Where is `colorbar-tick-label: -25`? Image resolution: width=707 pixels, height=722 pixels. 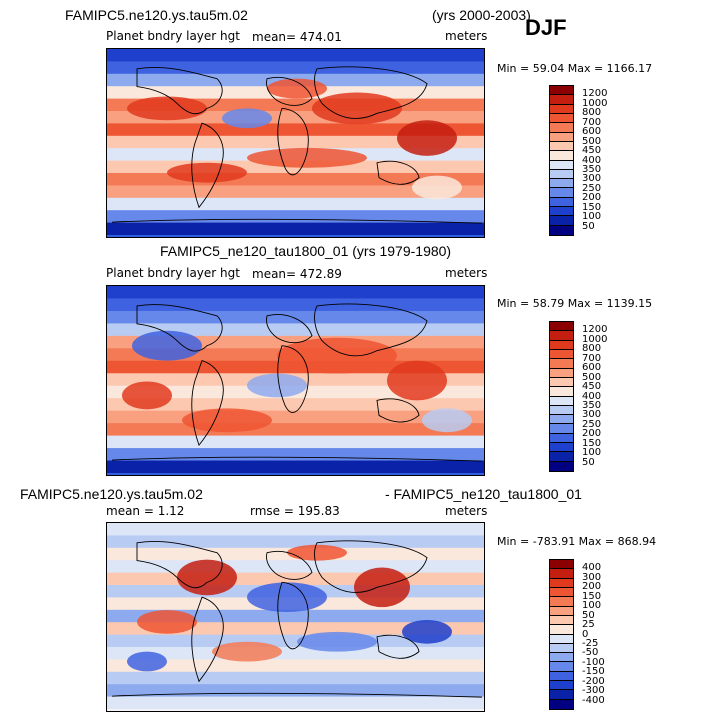 colorbar-tick-label: -25 is located at coordinates (590, 643).